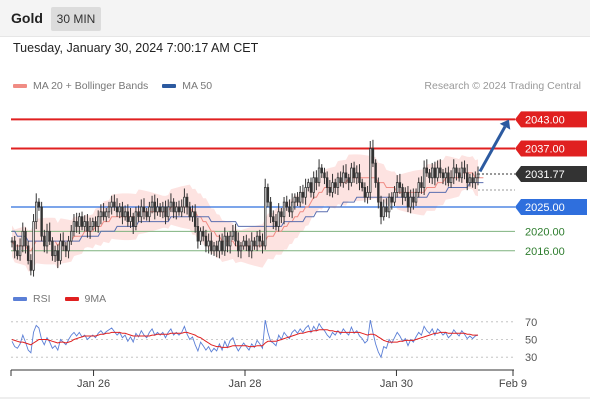 This screenshot has width=590, height=400. I want to click on timeframe-button: 30 MIN, so click(76, 19).